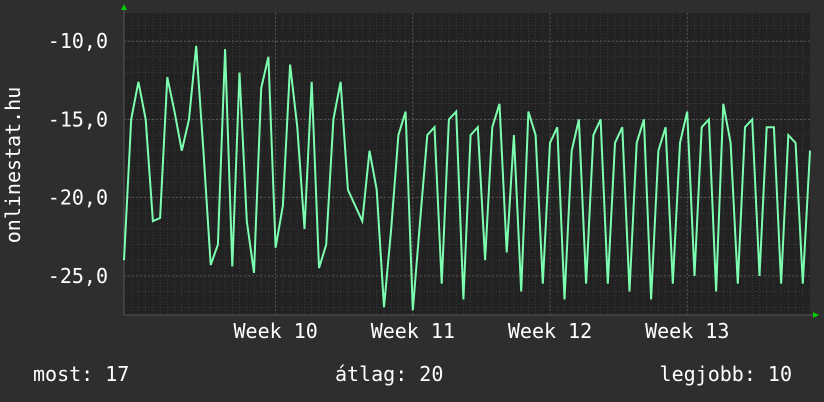 The image size is (824, 402). Describe the element at coordinates (78, 119) in the screenshot. I see `y-tick-label: -15,0` at that location.